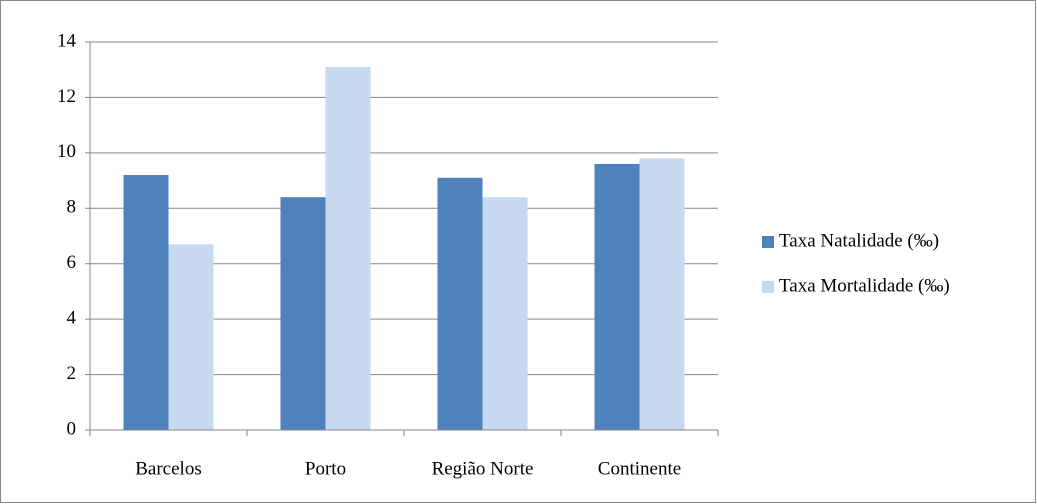 Image resolution: width=1037 pixels, height=504 pixels. I want to click on y-tick-label: 6, so click(72, 262).